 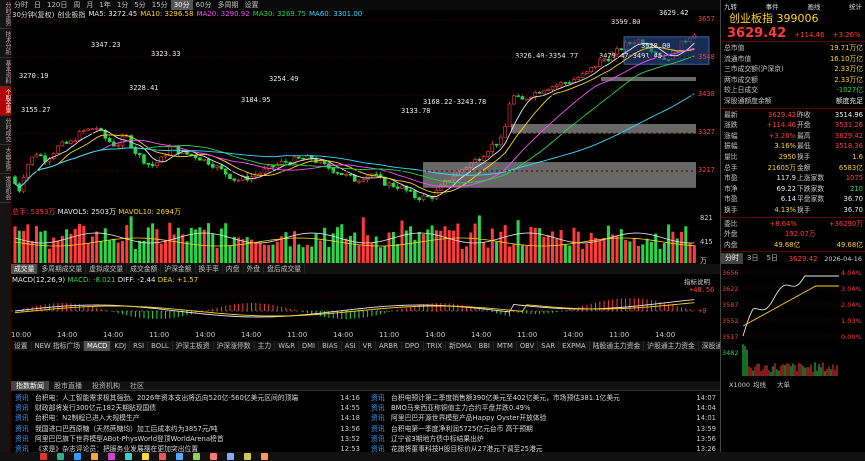 What do you see at coordinates (105, 5) in the screenshot?
I see `period-tab: 1年` at bounding box center [105, 5].